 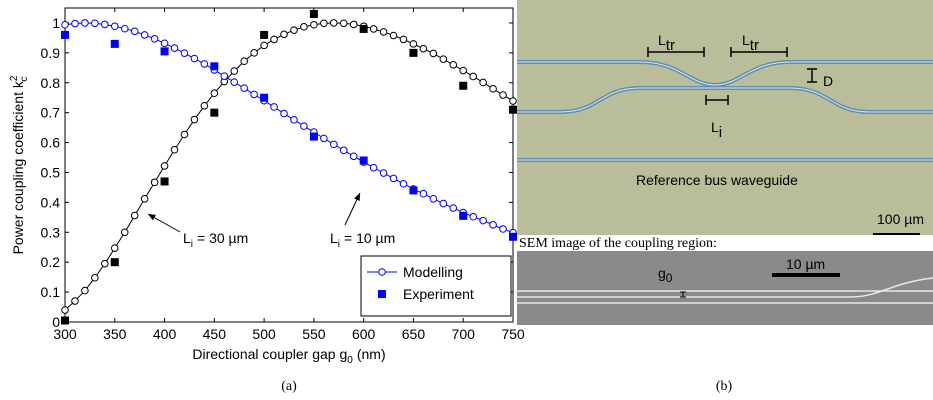 What do you see at coordinates (364, 334) in the screenshot?
I see `x-tick-label: 600` at bounding box center [364, 334].